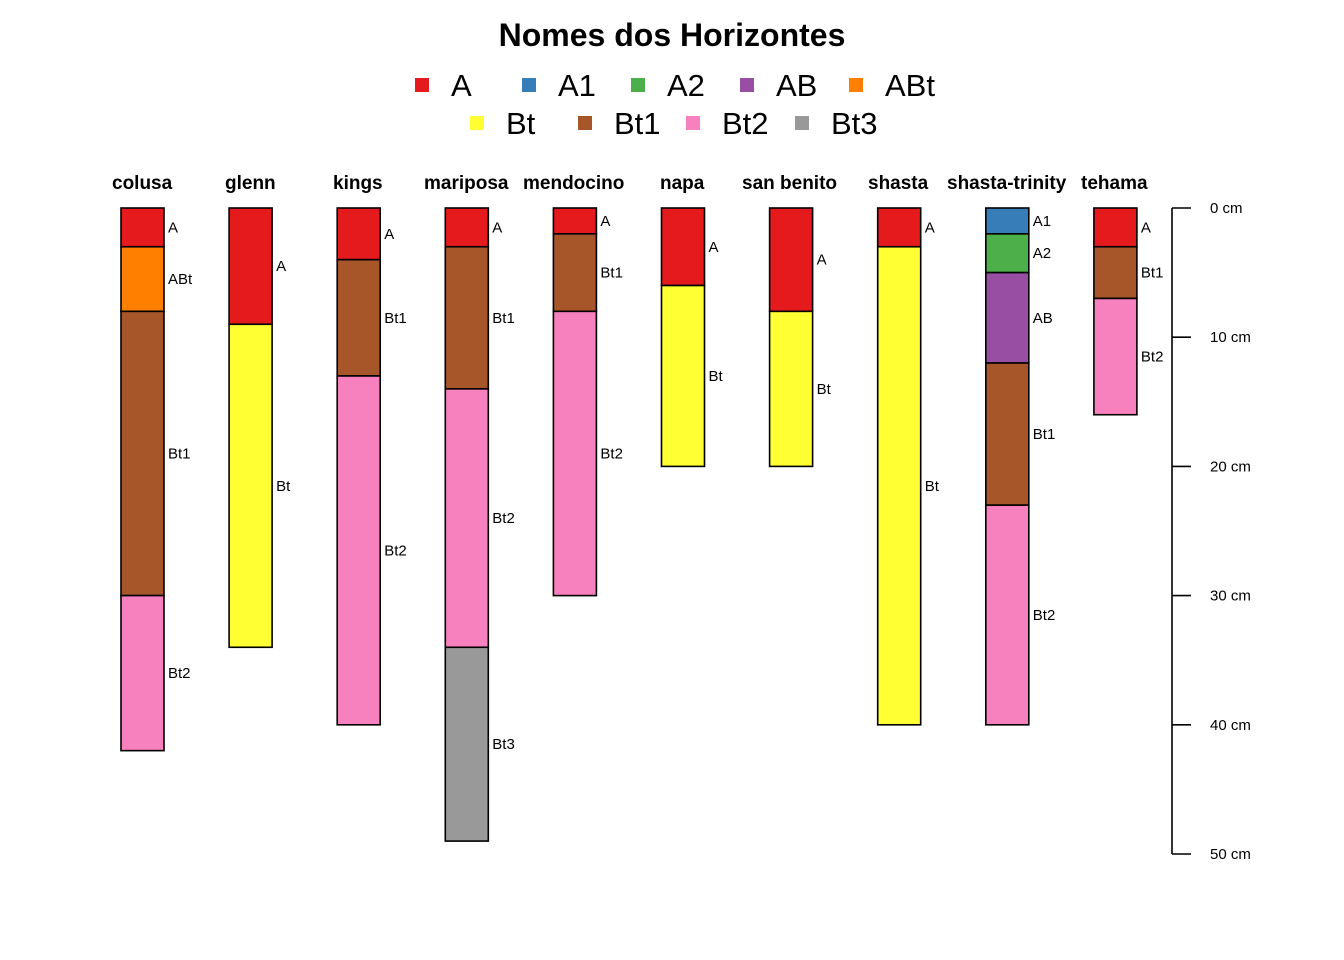 The width and height of the screenshot is (1344, 960). I want to click on profile-name: napa, so click(682, 183).